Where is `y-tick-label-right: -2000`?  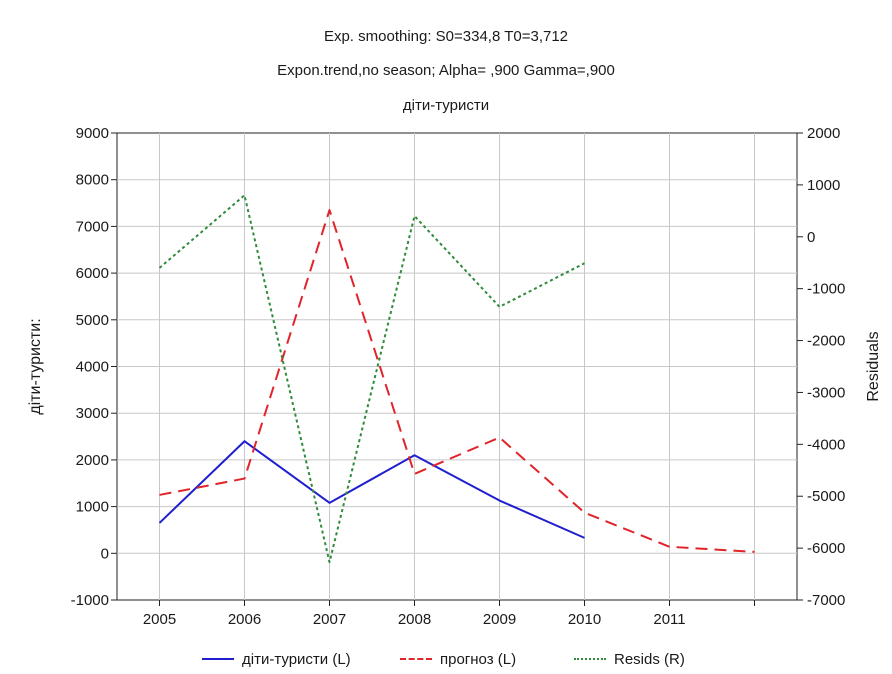 y-tick-label-right: -2000 is located at coordinates (826, 341).